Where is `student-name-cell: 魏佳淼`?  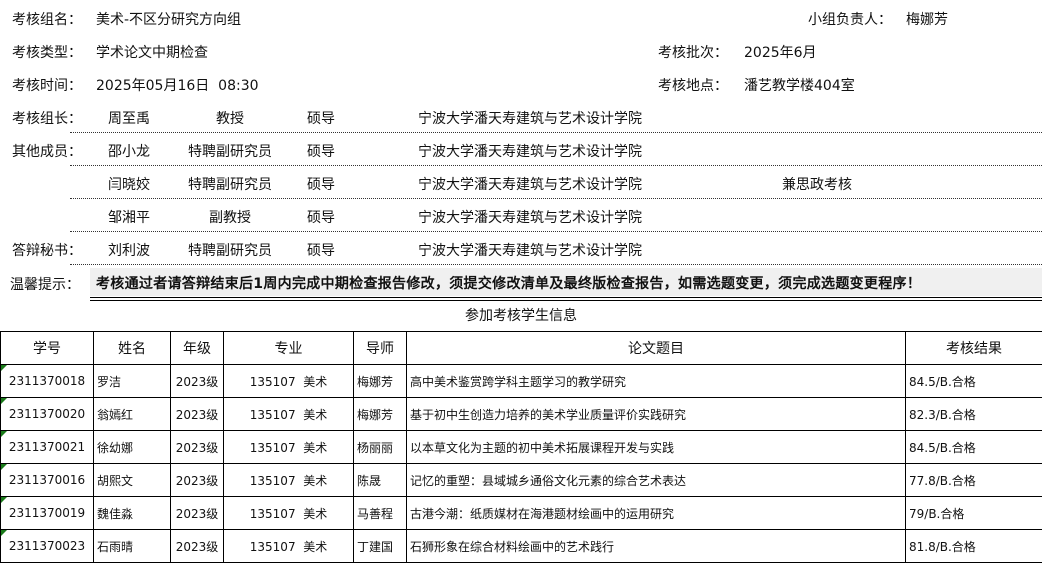
student-name-cell: 魏佳淼 is located at coordinates (132, 513).